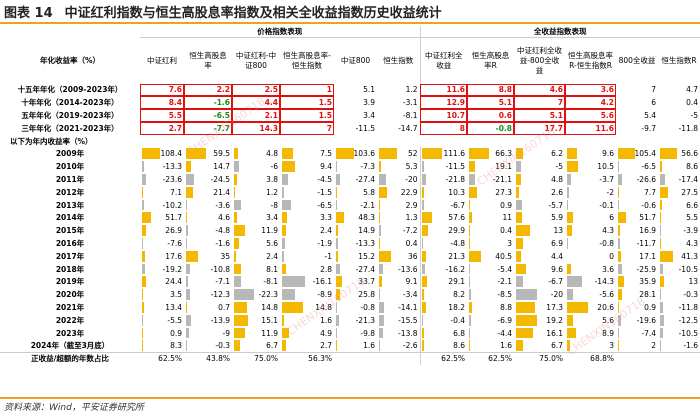 The height and width of the screenshot is (416, 700). I want to click on year-value-cell: 4.9, so click(307, 333).